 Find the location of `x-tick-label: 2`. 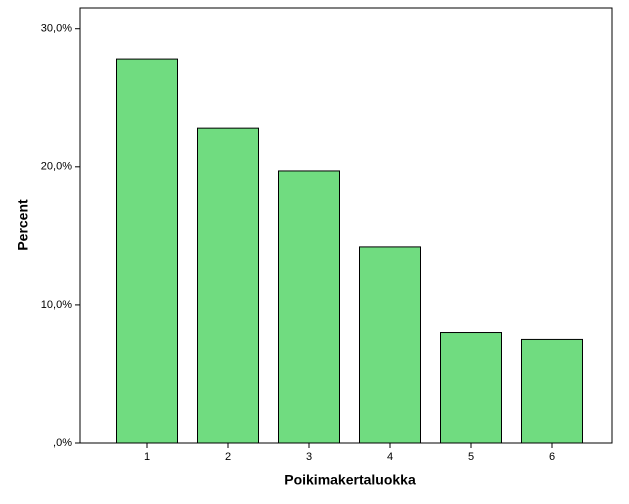

x-tick-label: 2 is located at coordinates (228, 457).